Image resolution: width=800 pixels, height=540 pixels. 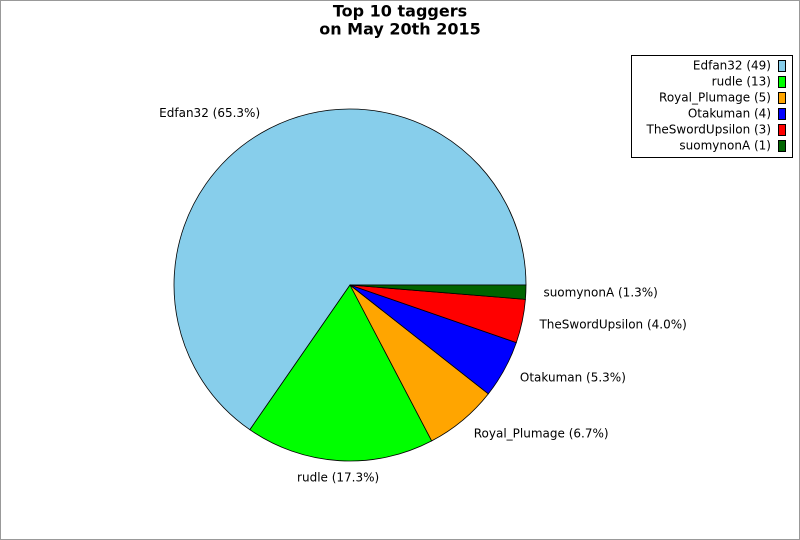 What do you see at coordinates (732, 66) in the screenshot?
I see `legend-label: Edfan32 (49)` at bounding box center [732, 66].